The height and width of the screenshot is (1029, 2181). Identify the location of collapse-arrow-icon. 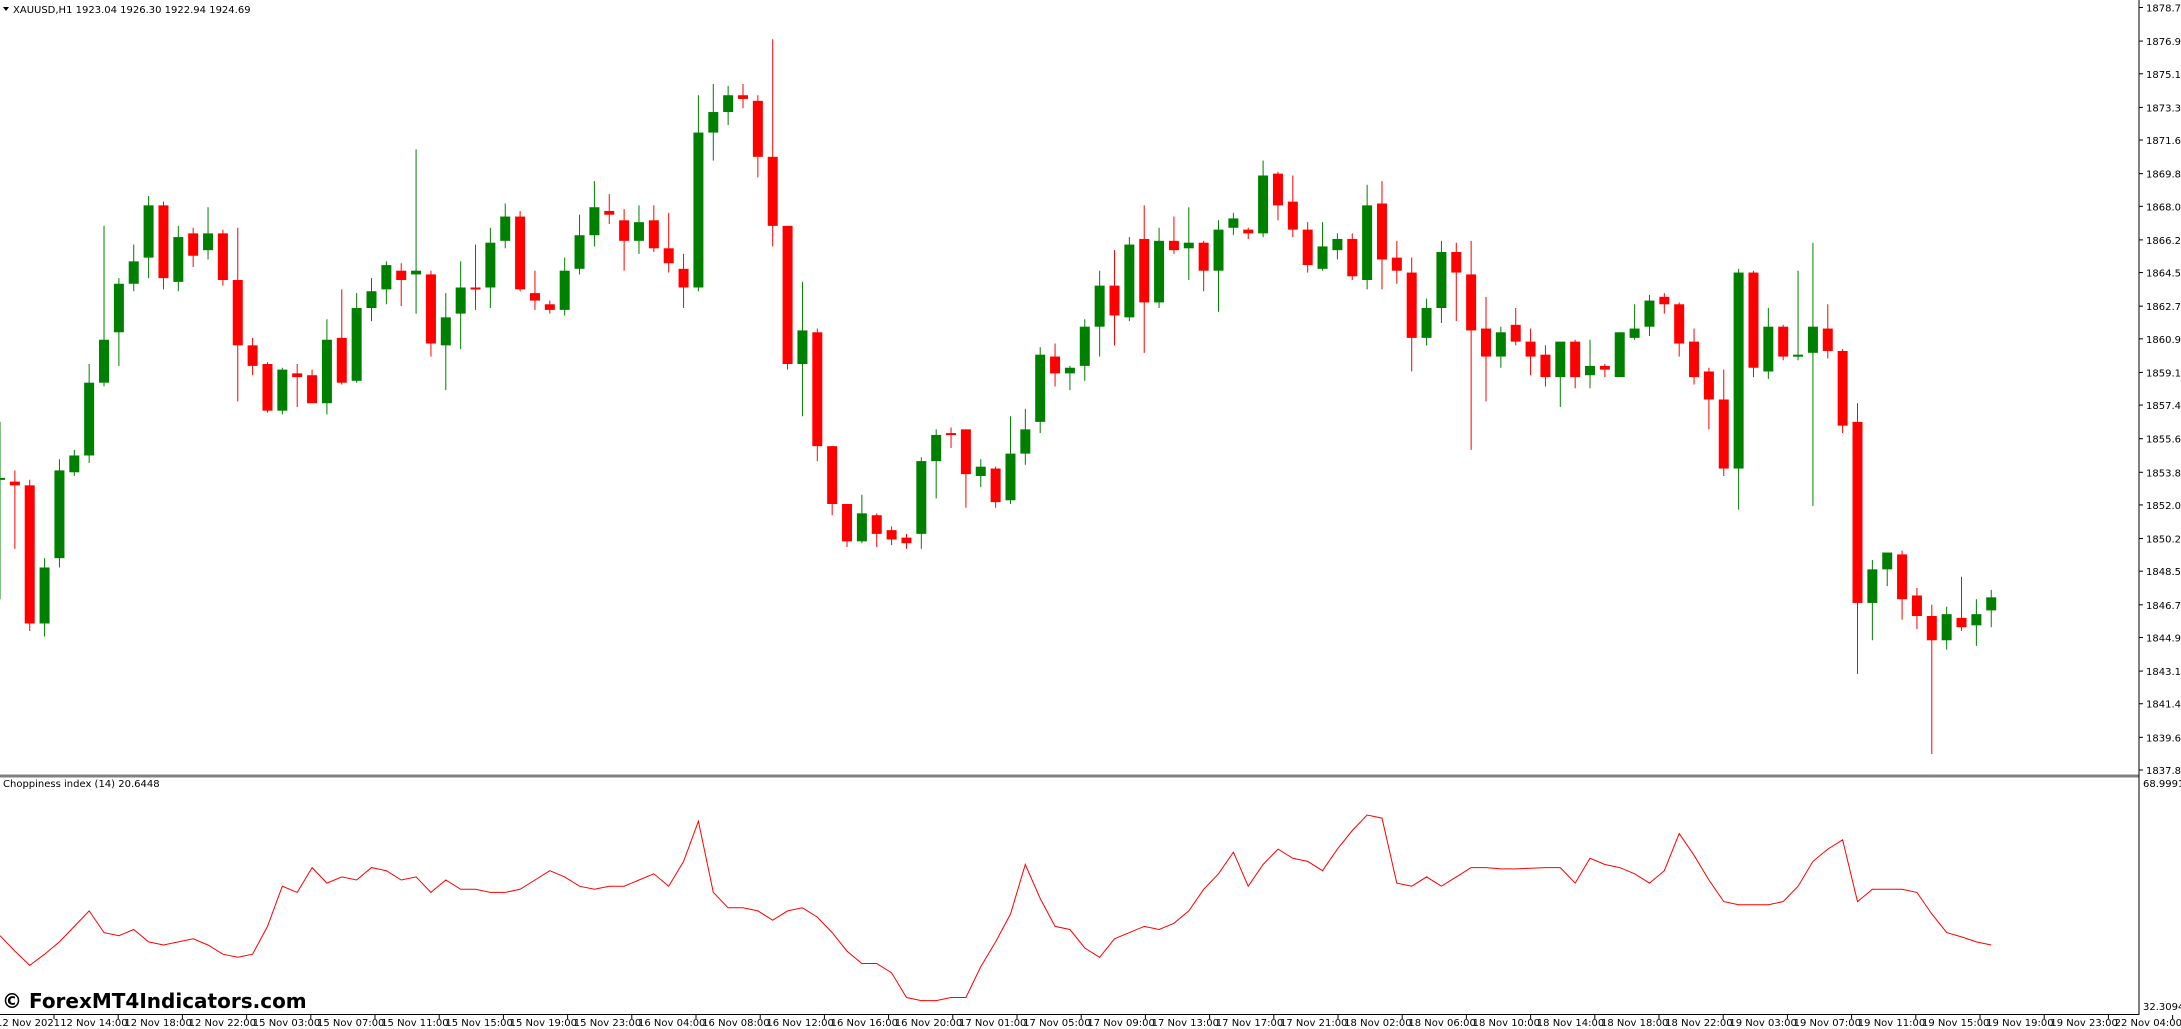
(6, 9).